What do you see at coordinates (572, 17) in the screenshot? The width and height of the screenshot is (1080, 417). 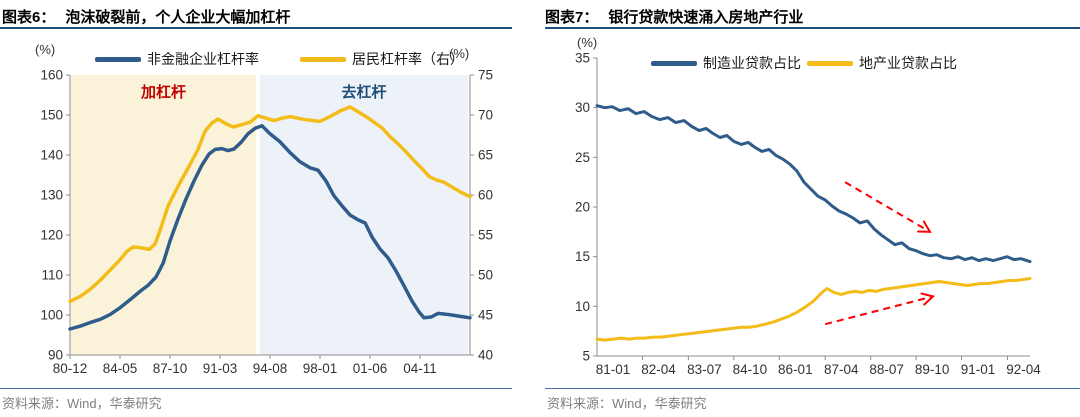 I see `figure7-label: 图表7：` at bounding box center [572, 17].